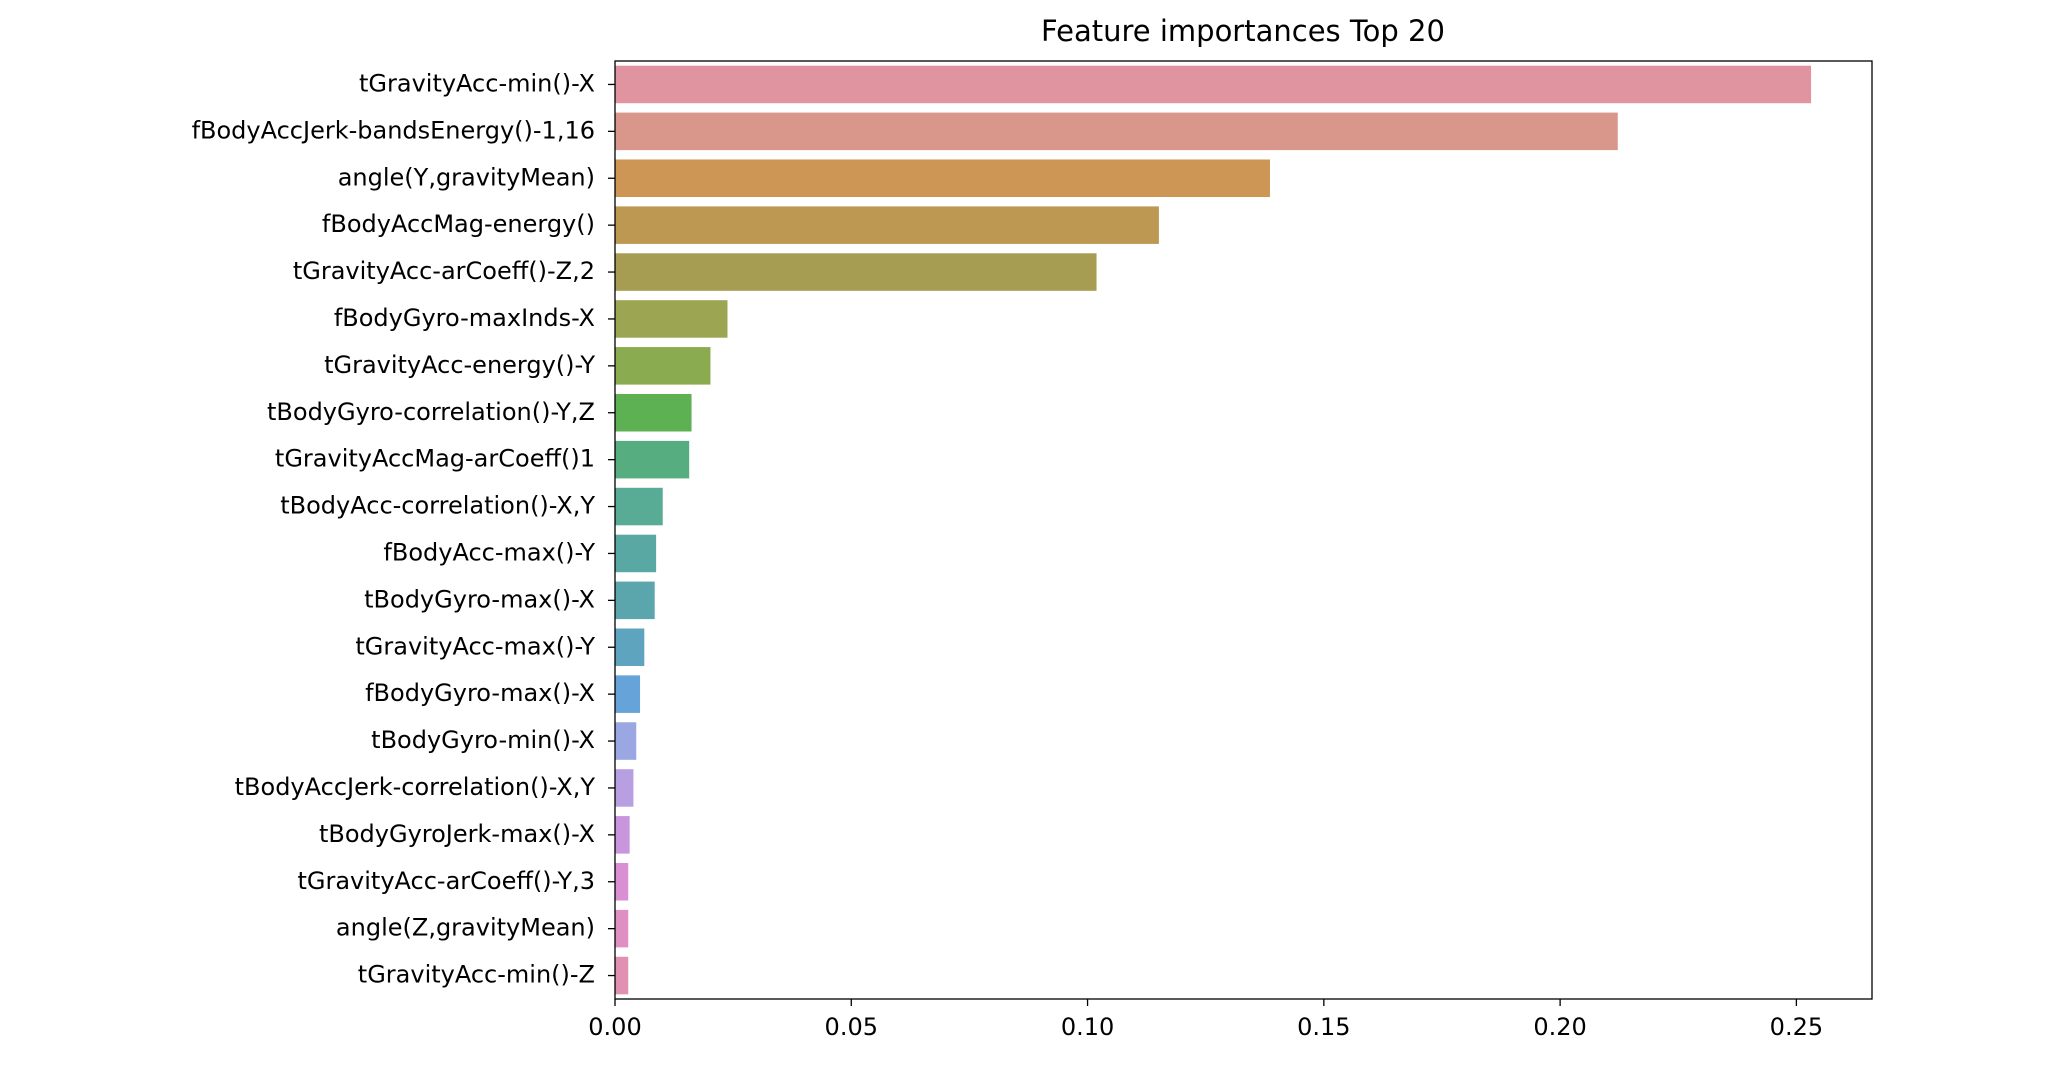  I want to click on y-tick-label: tBodyAcc-correlation()-X,Y, so click(437, 506).